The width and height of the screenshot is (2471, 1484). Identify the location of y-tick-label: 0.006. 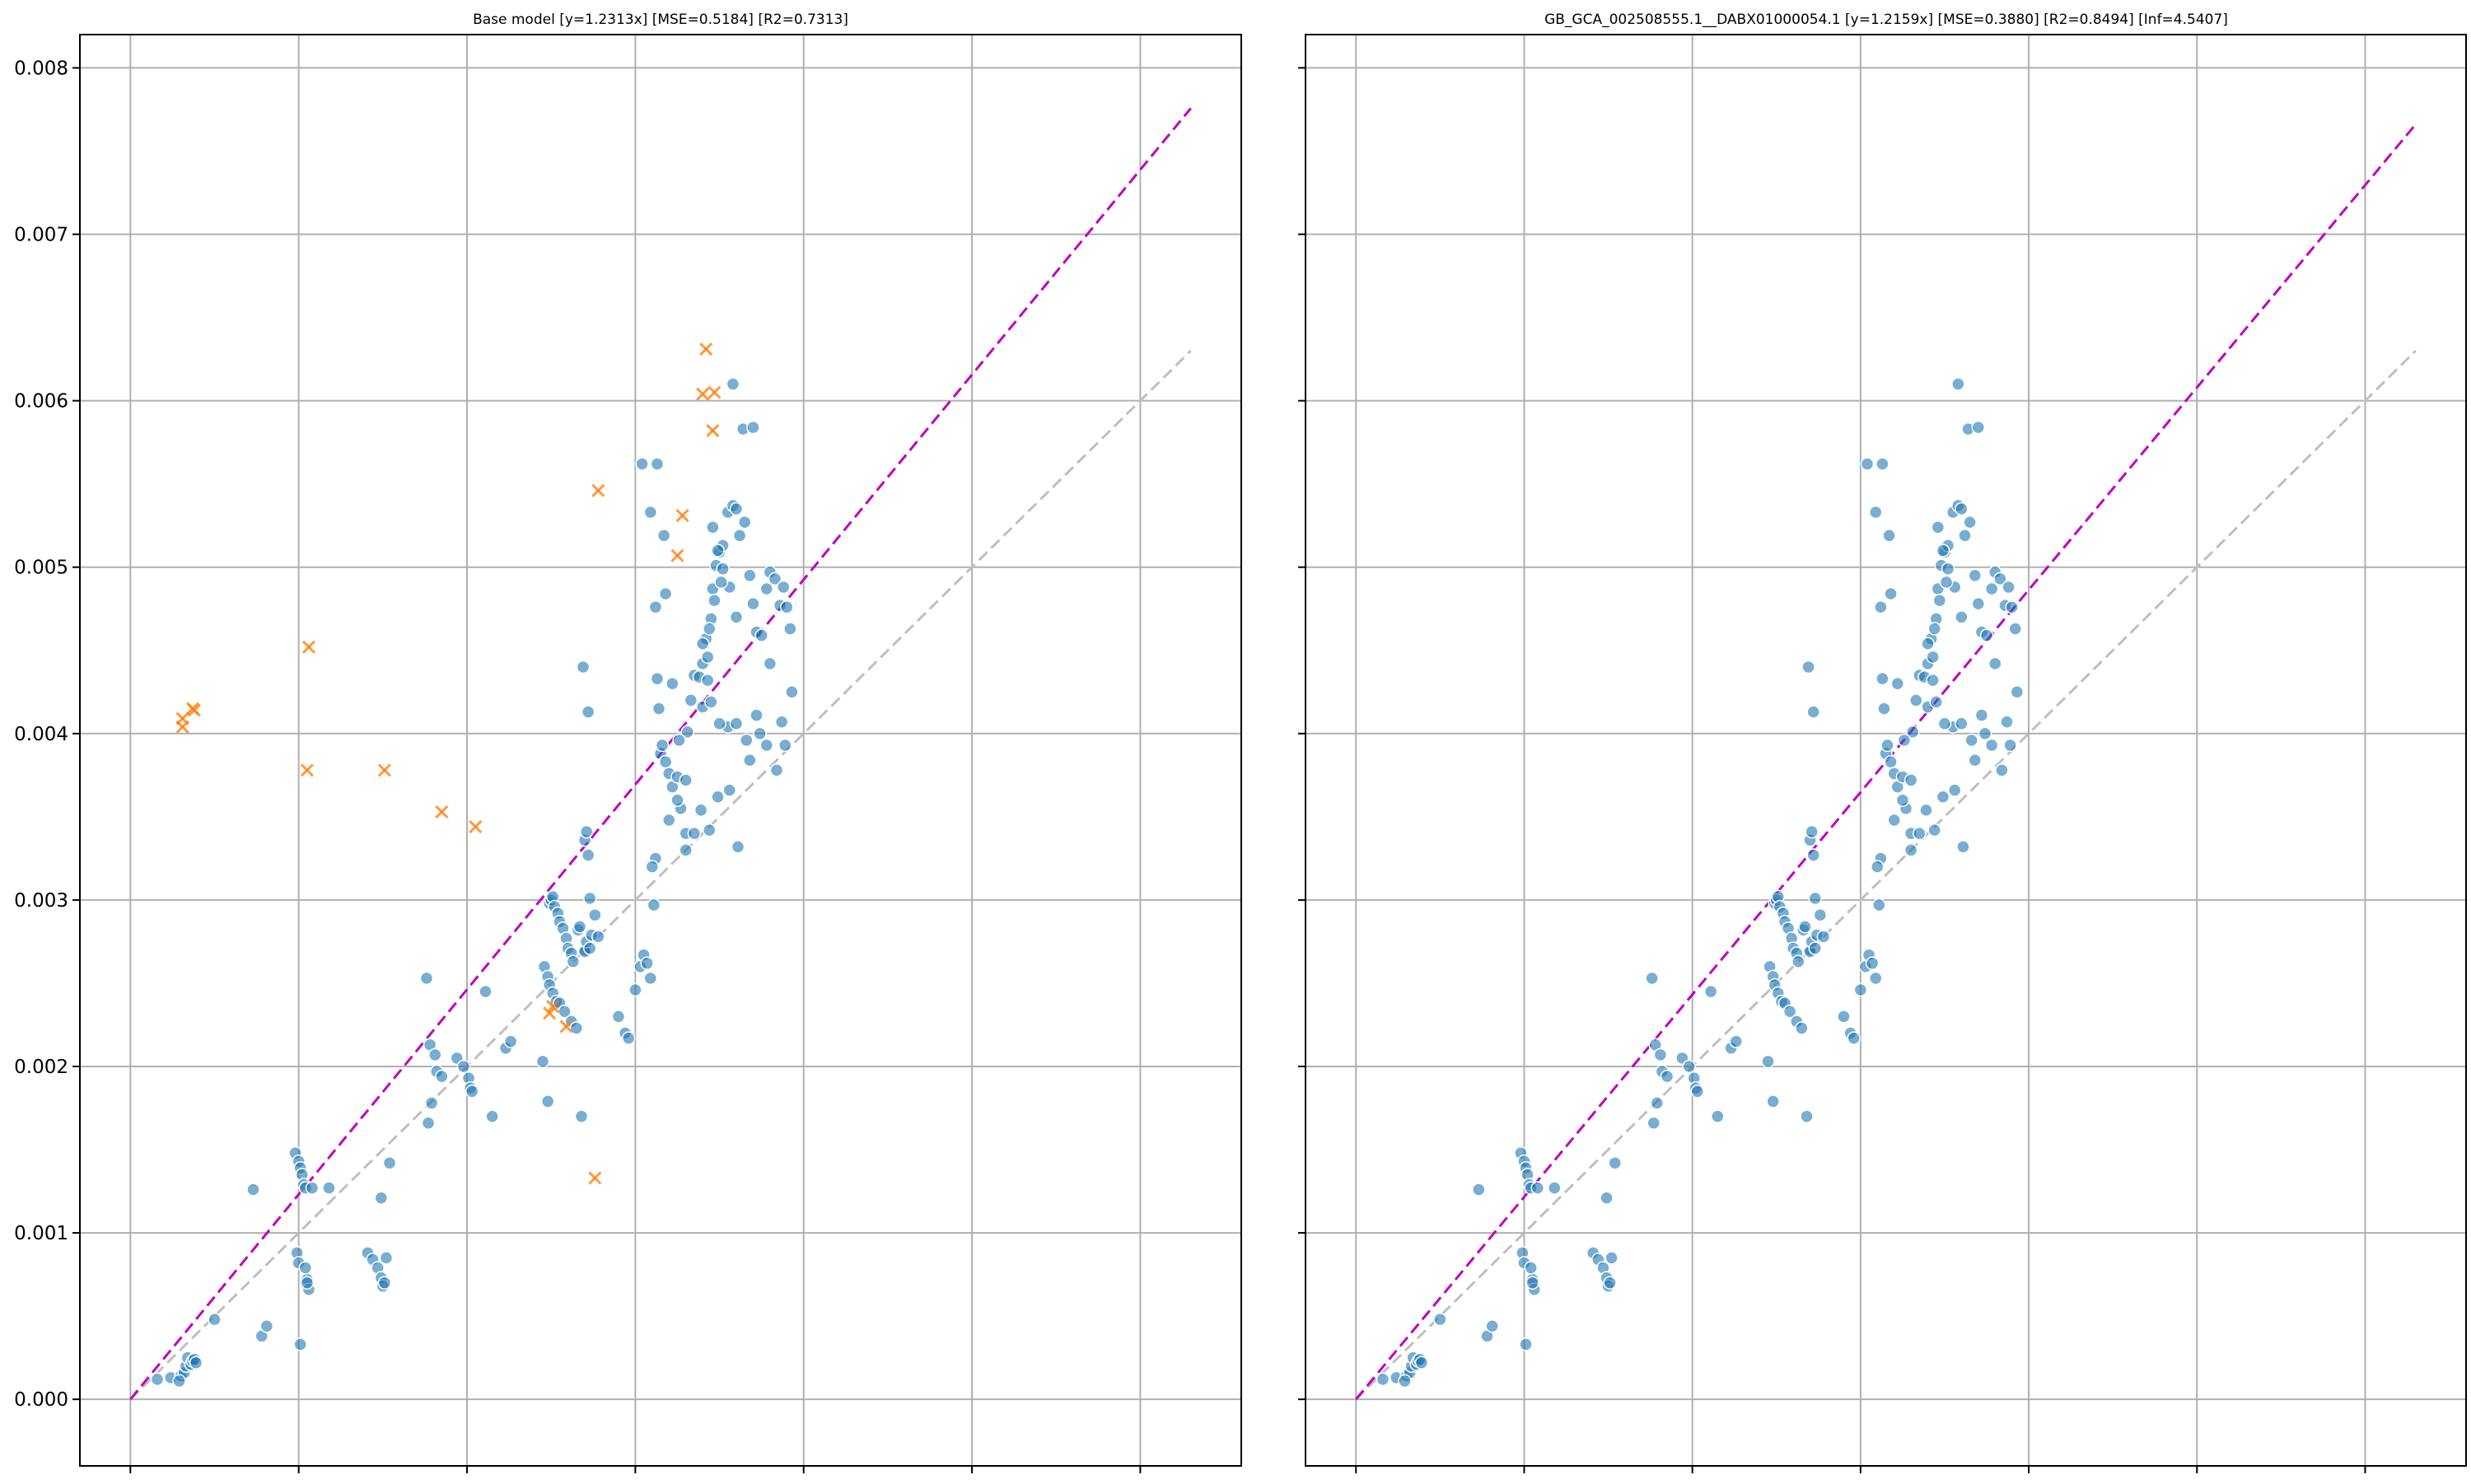
(41, 402).